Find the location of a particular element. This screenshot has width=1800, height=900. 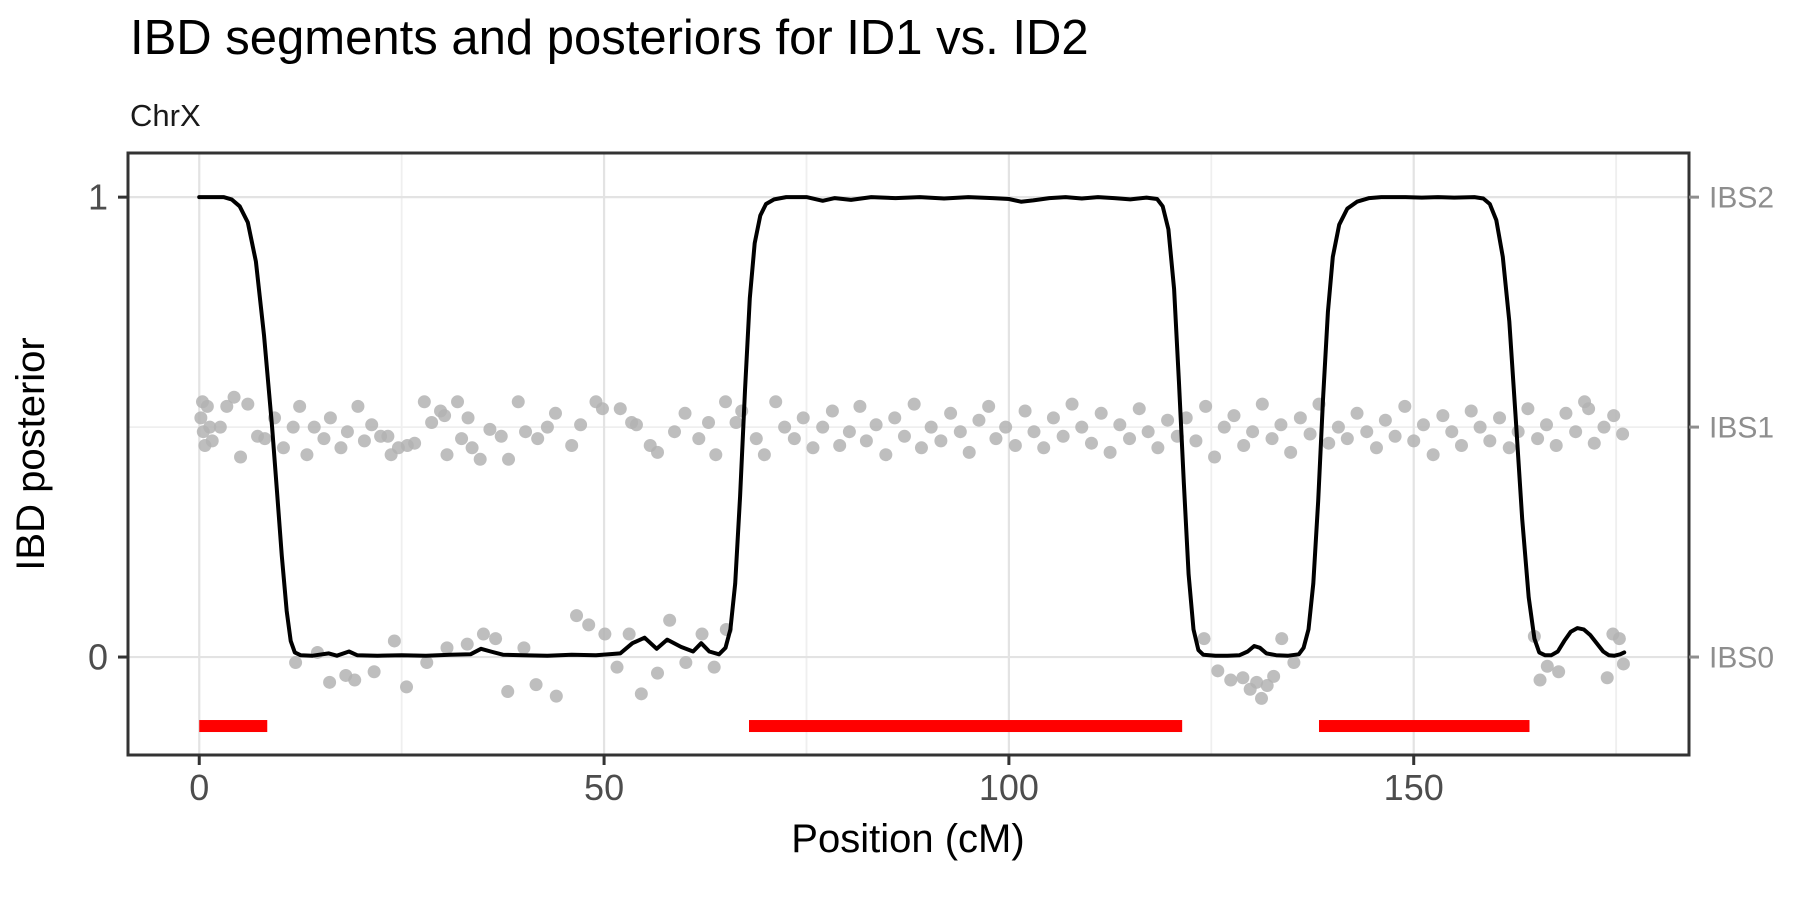

x-tick-label: 50 is located at coordinates (604, 787).